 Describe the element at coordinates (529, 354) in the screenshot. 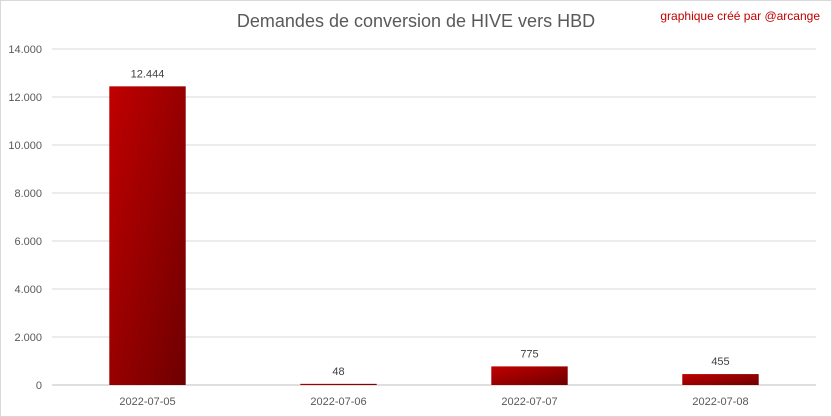

I see `data-label: 775` at that location.